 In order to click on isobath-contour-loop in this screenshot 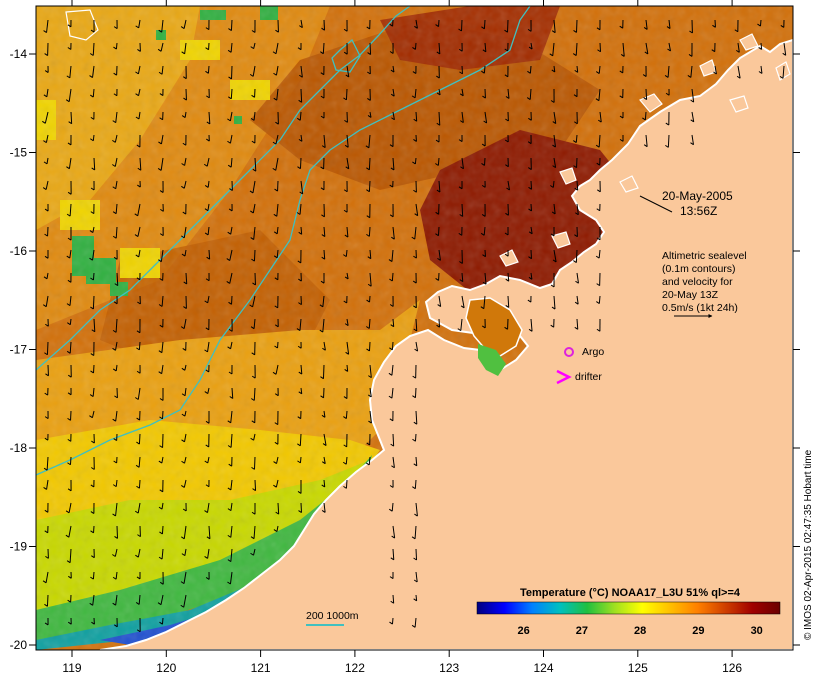, I will do `click(346, 55)`.